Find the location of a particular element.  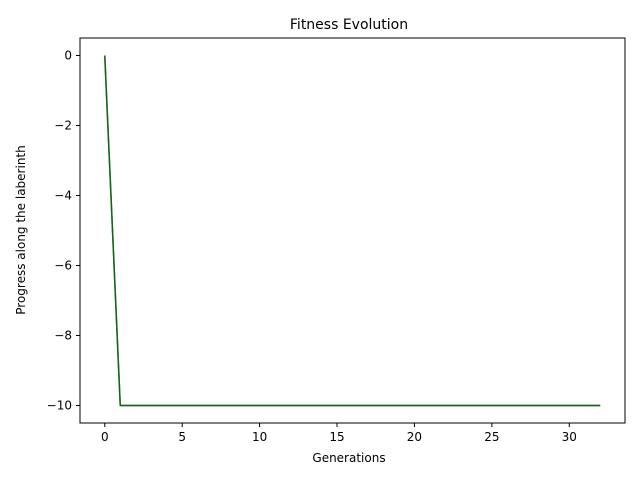

chart-title: Fitness Evolution is located at coordinates (349, 25).